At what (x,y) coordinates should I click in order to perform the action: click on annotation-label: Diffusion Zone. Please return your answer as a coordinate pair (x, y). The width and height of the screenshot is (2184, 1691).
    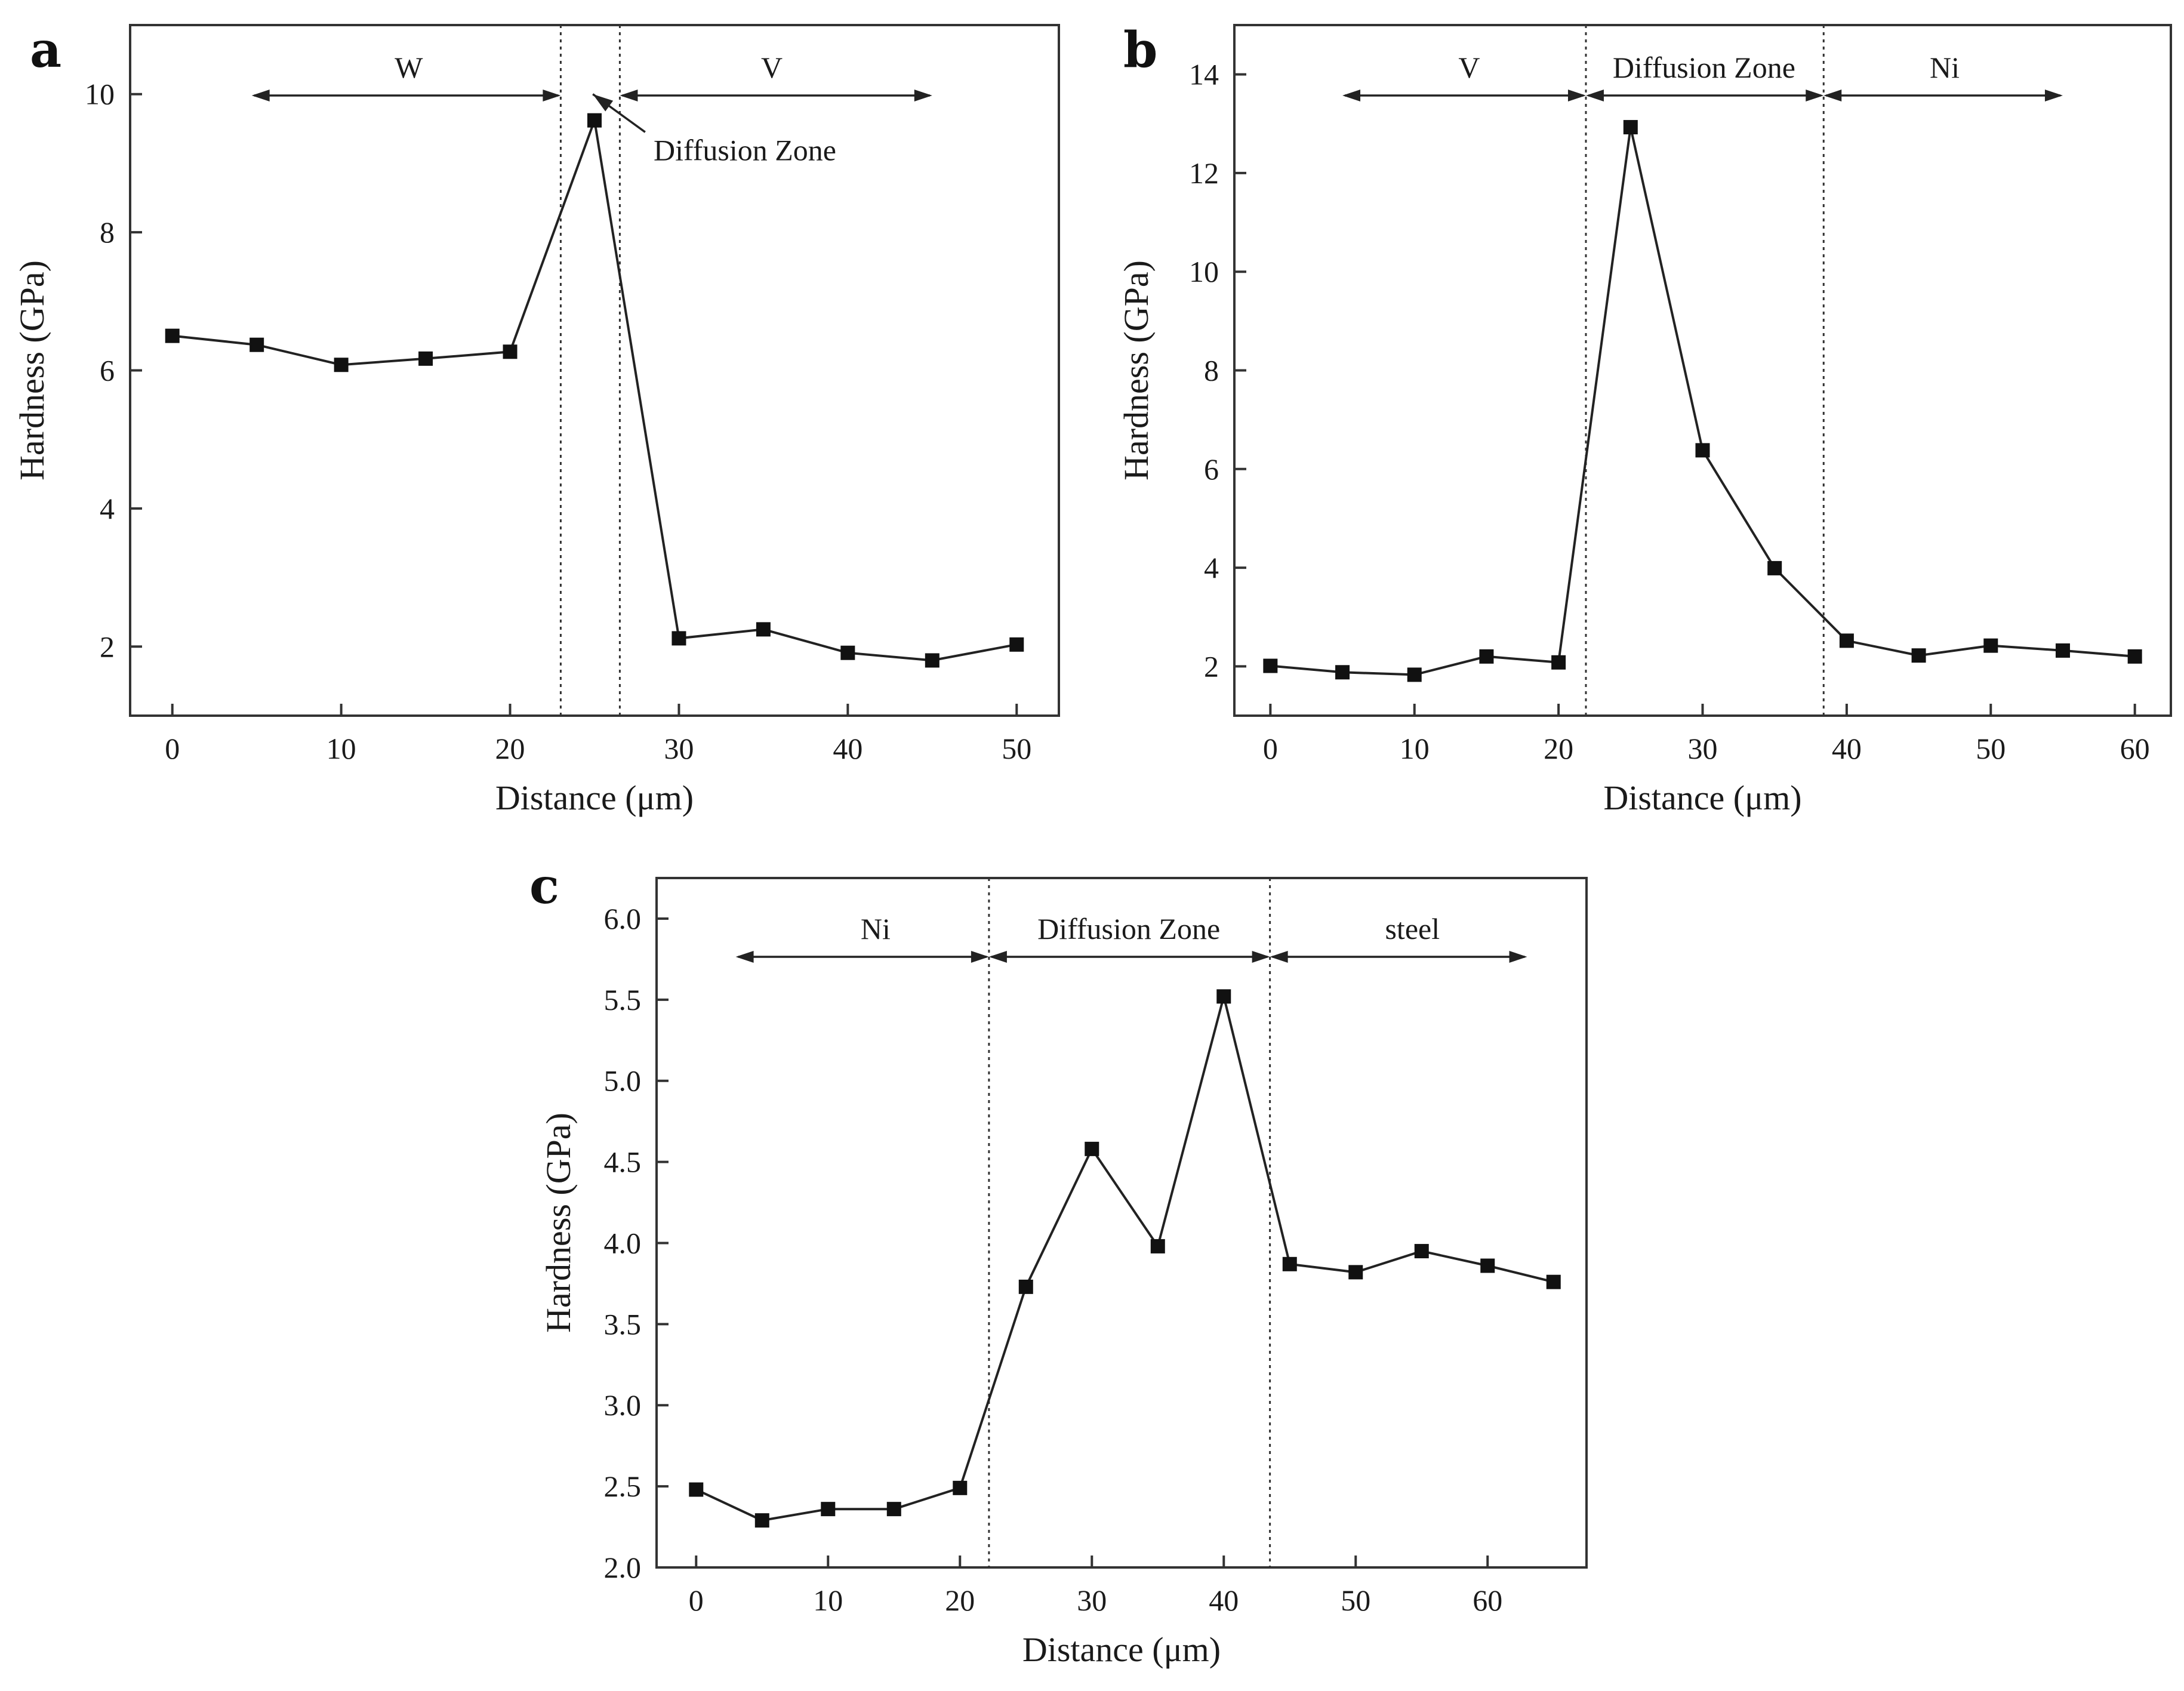
    Looking at the image, I should click on (745, 150).